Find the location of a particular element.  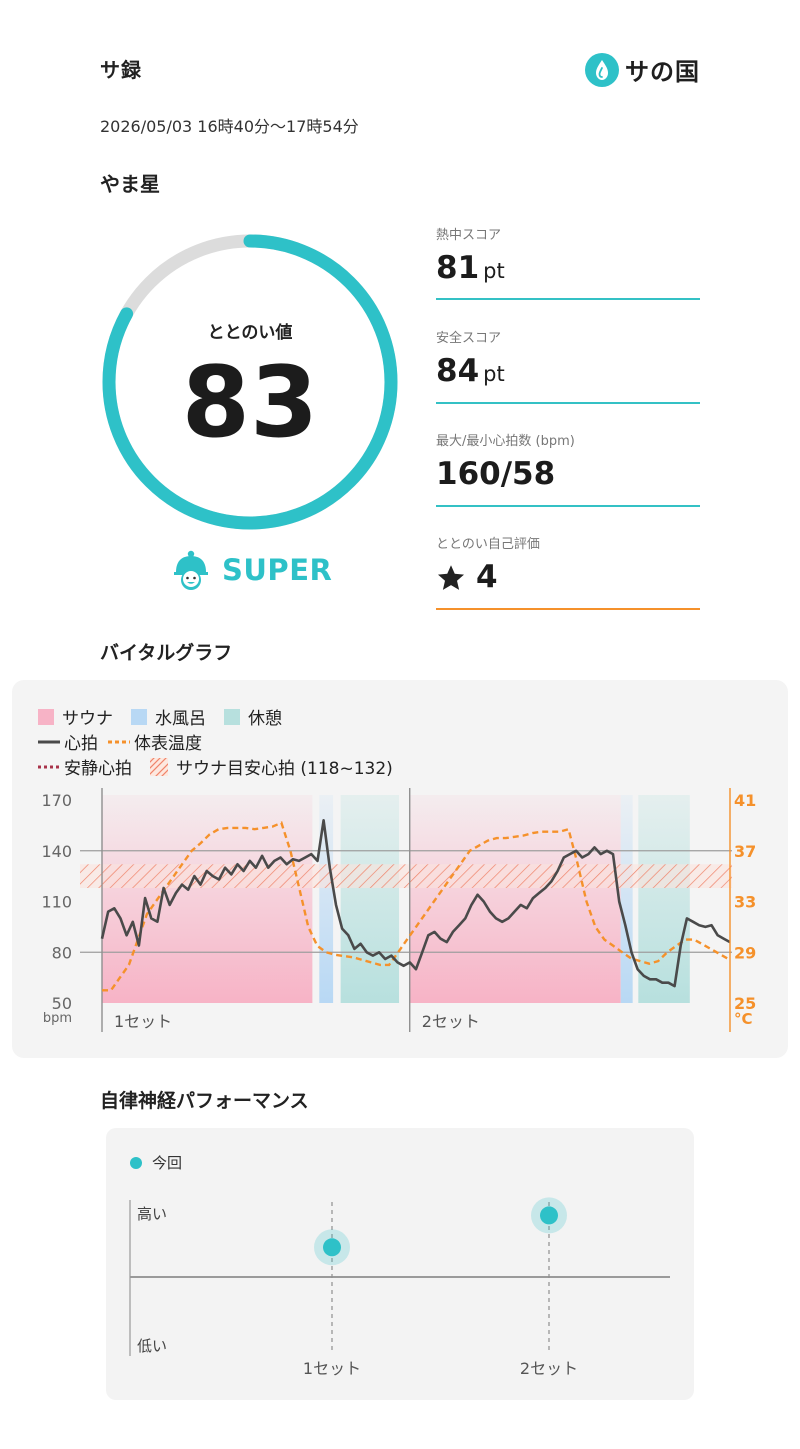

legend-skin-temp: 体表温度 is located at coordinates (155, 741).